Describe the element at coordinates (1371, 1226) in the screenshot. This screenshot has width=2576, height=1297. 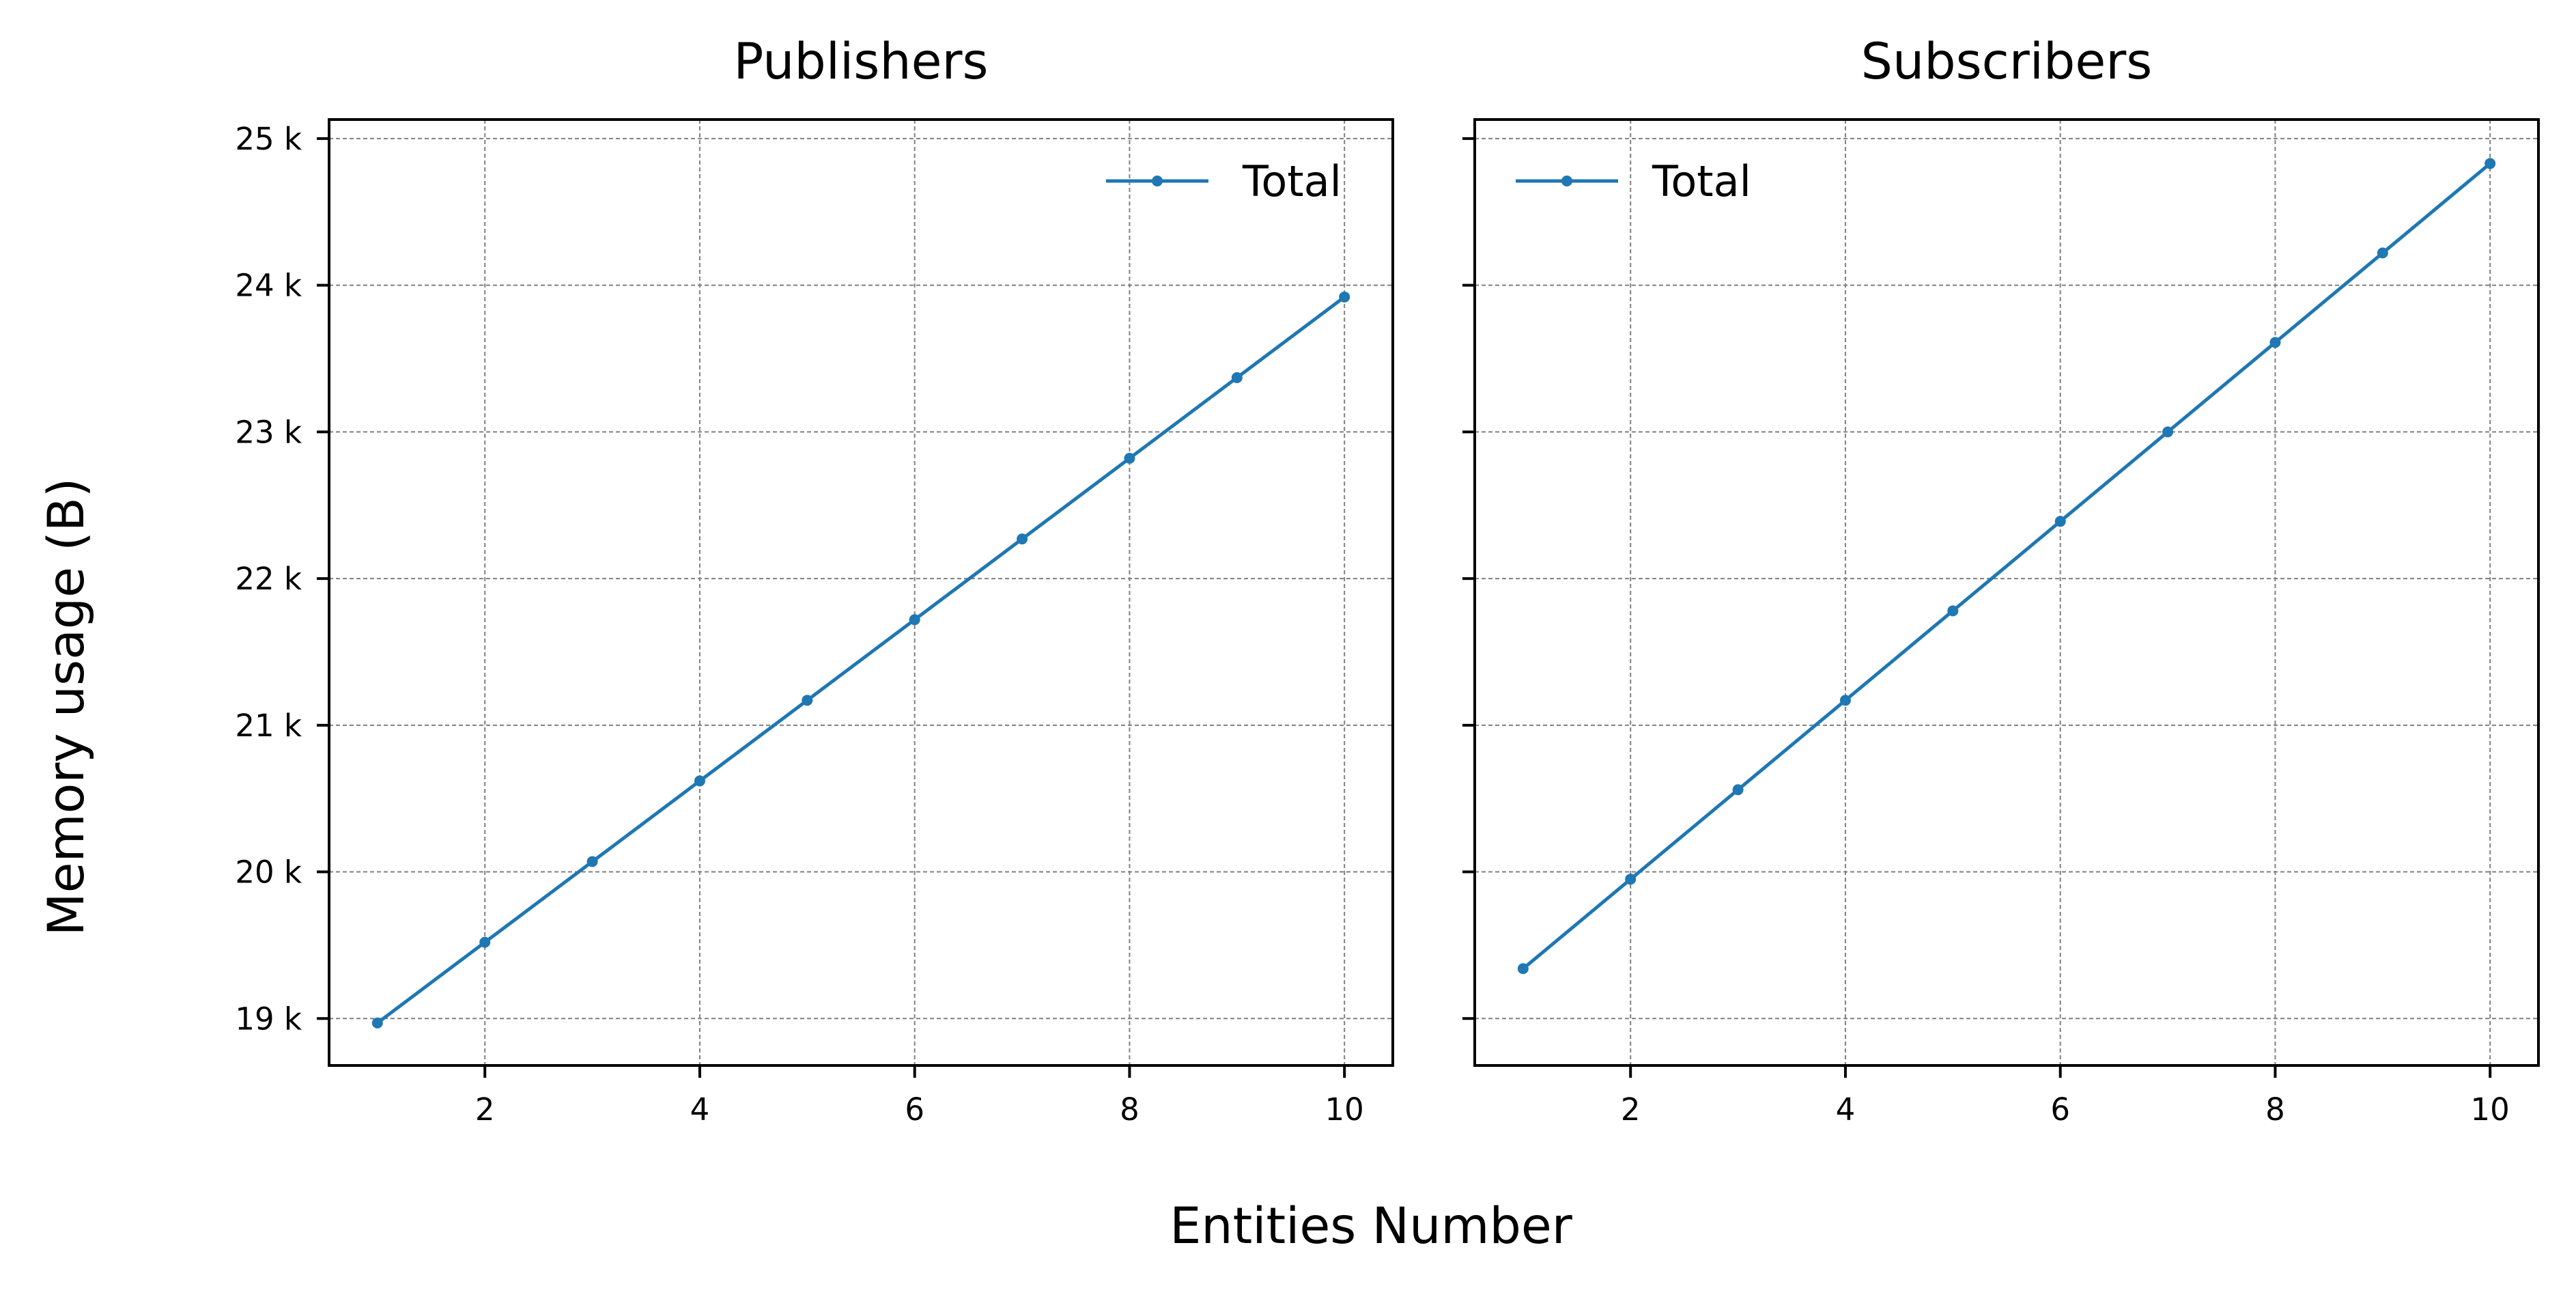
I see `x-axis-label: Entities Number` at that location.